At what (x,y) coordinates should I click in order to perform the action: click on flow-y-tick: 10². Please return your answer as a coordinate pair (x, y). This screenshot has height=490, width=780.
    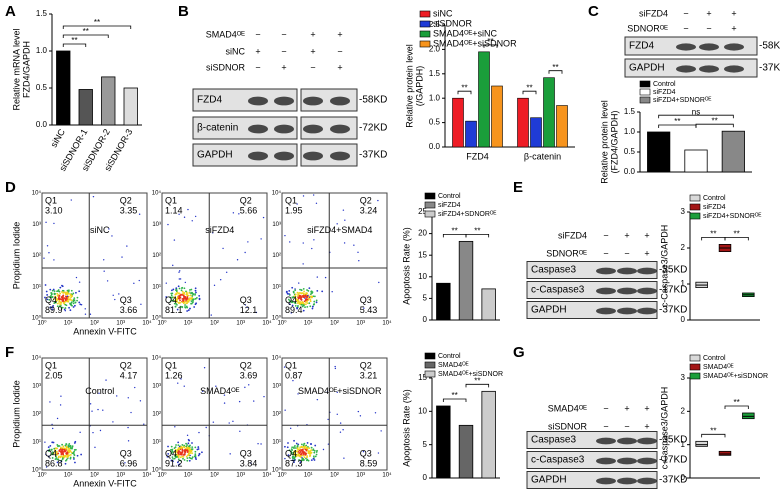
    Looking at the image, I should click on (276, 256).